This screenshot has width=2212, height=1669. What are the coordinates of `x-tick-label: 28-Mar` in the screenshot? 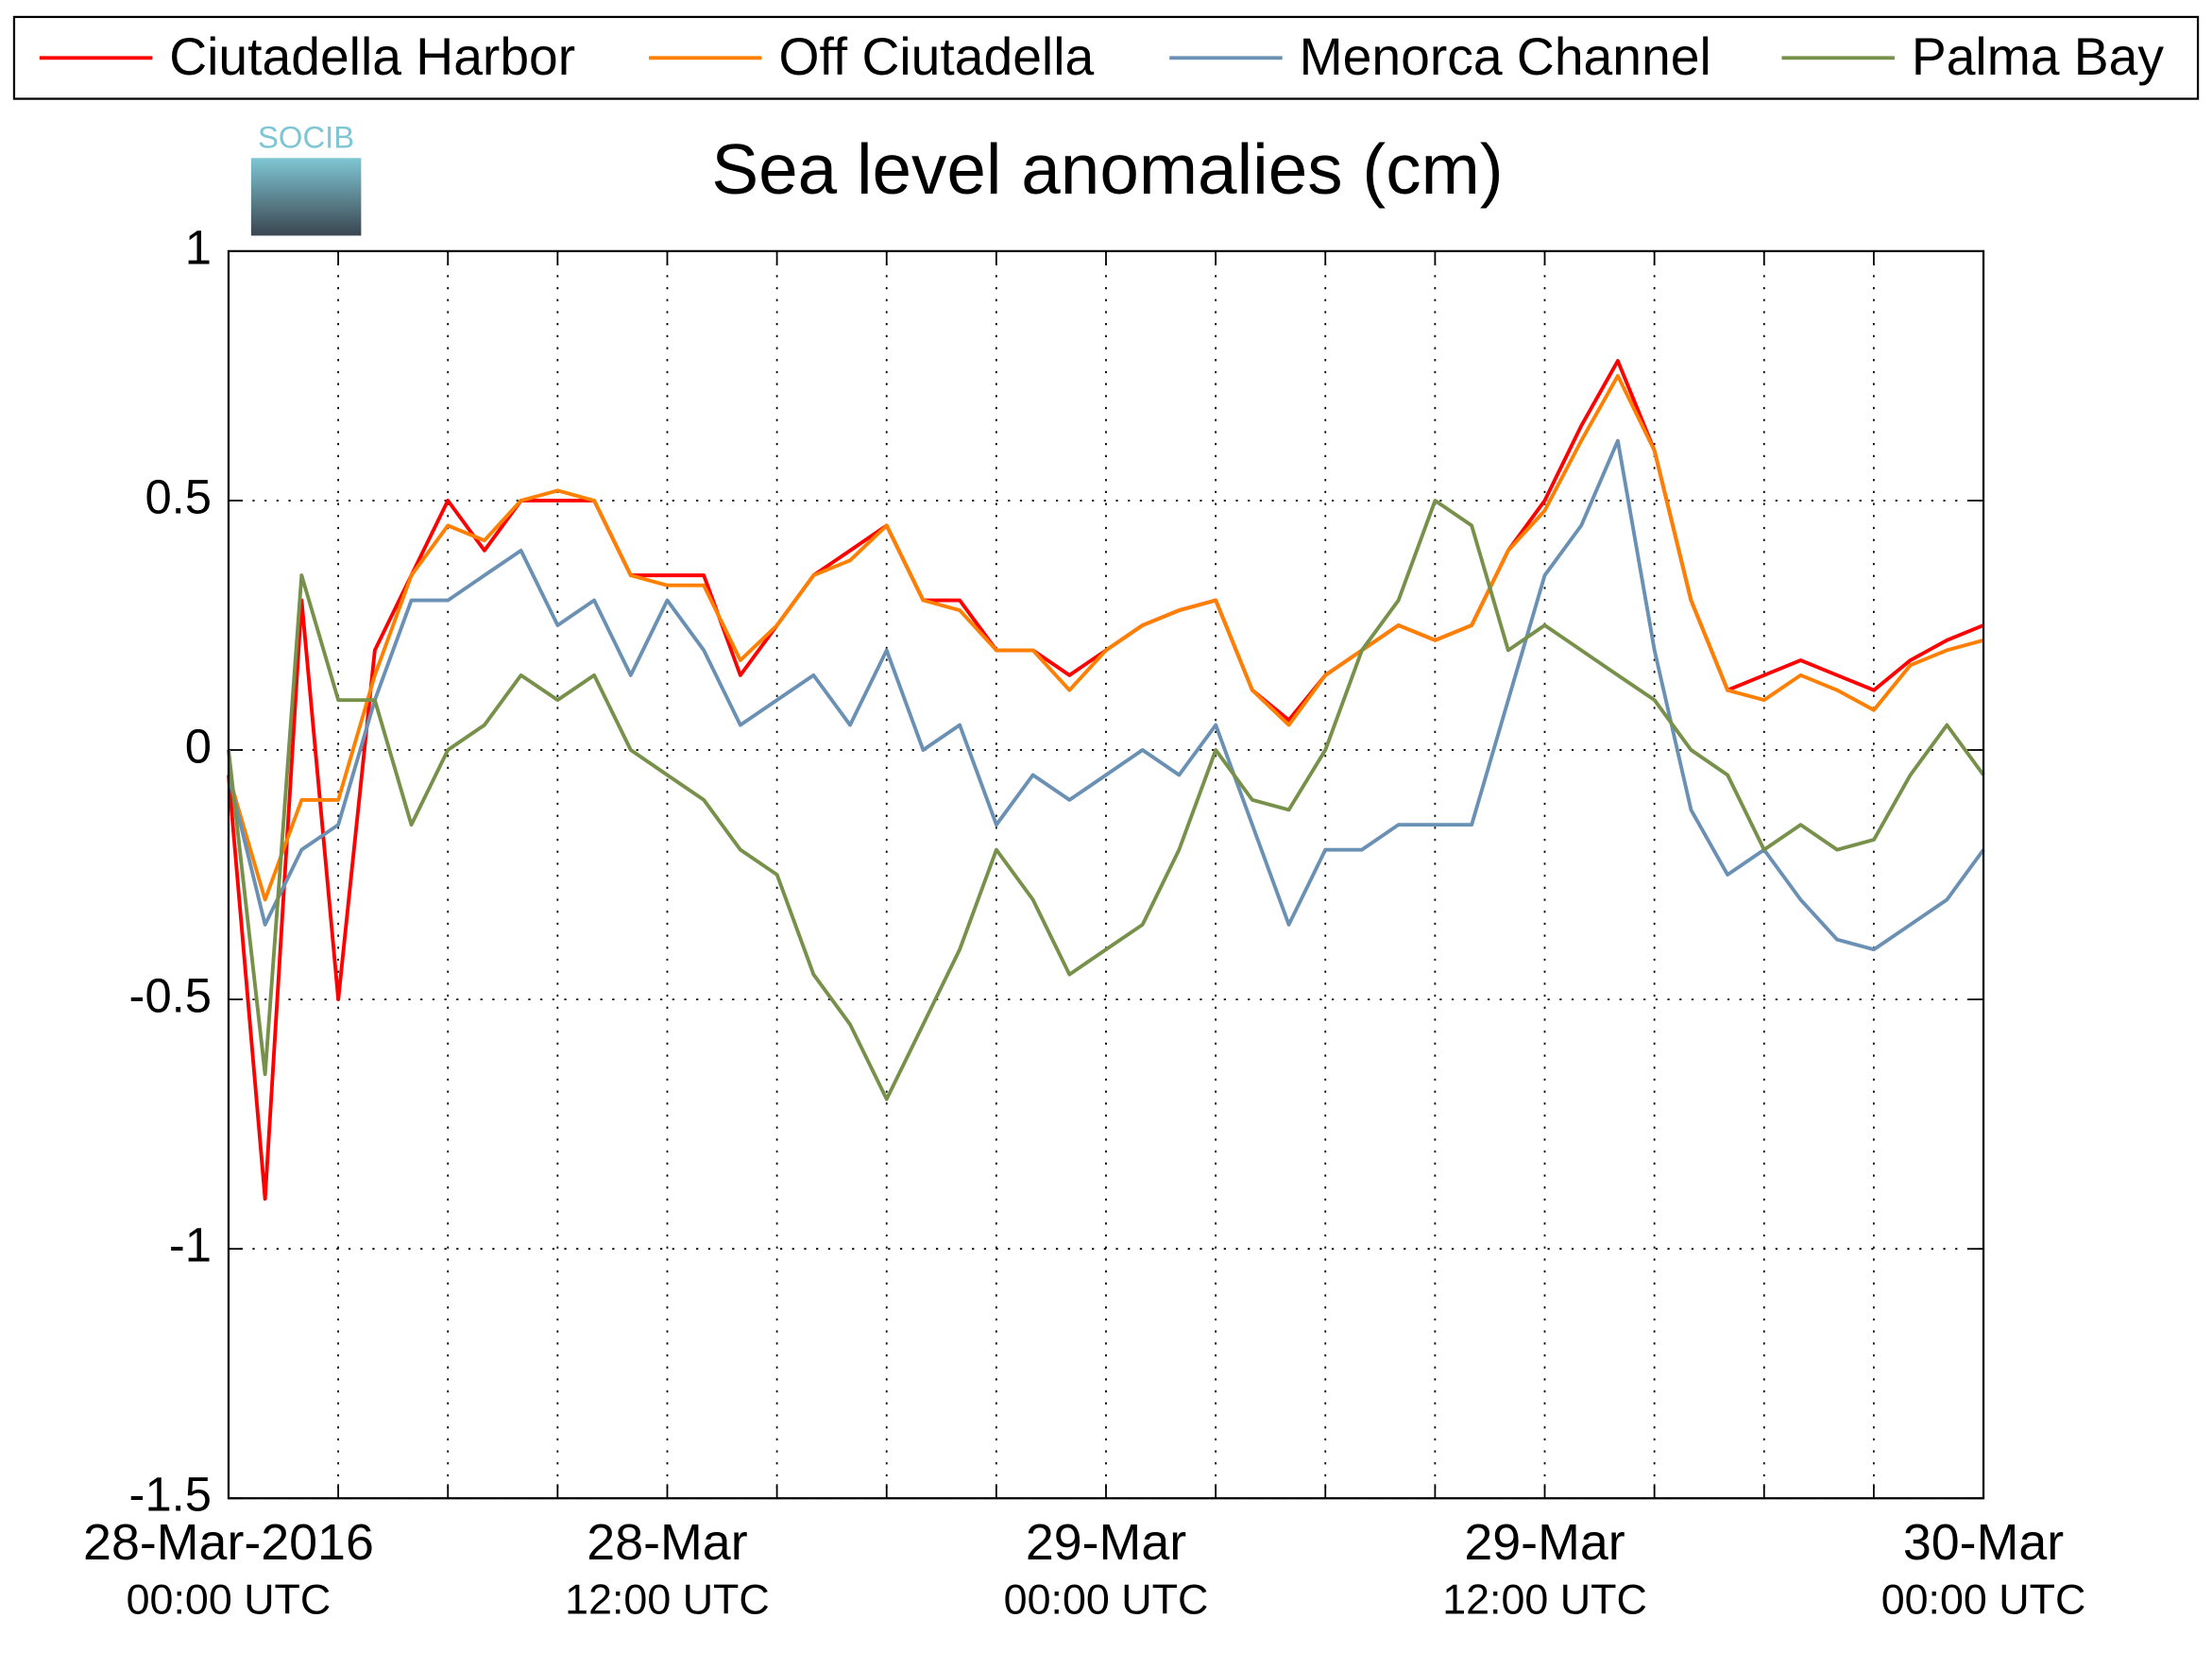 It's located at (667, 1543).